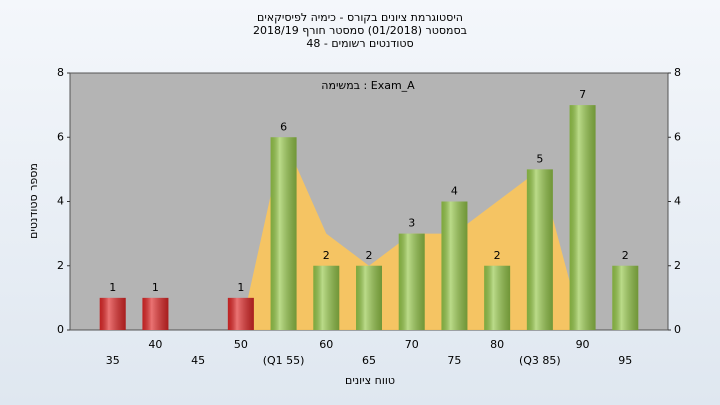 The image size is (720, 405). Describe the element at coordinates (582, 94) in the screenshot. I see `data-label: 7` at that location.